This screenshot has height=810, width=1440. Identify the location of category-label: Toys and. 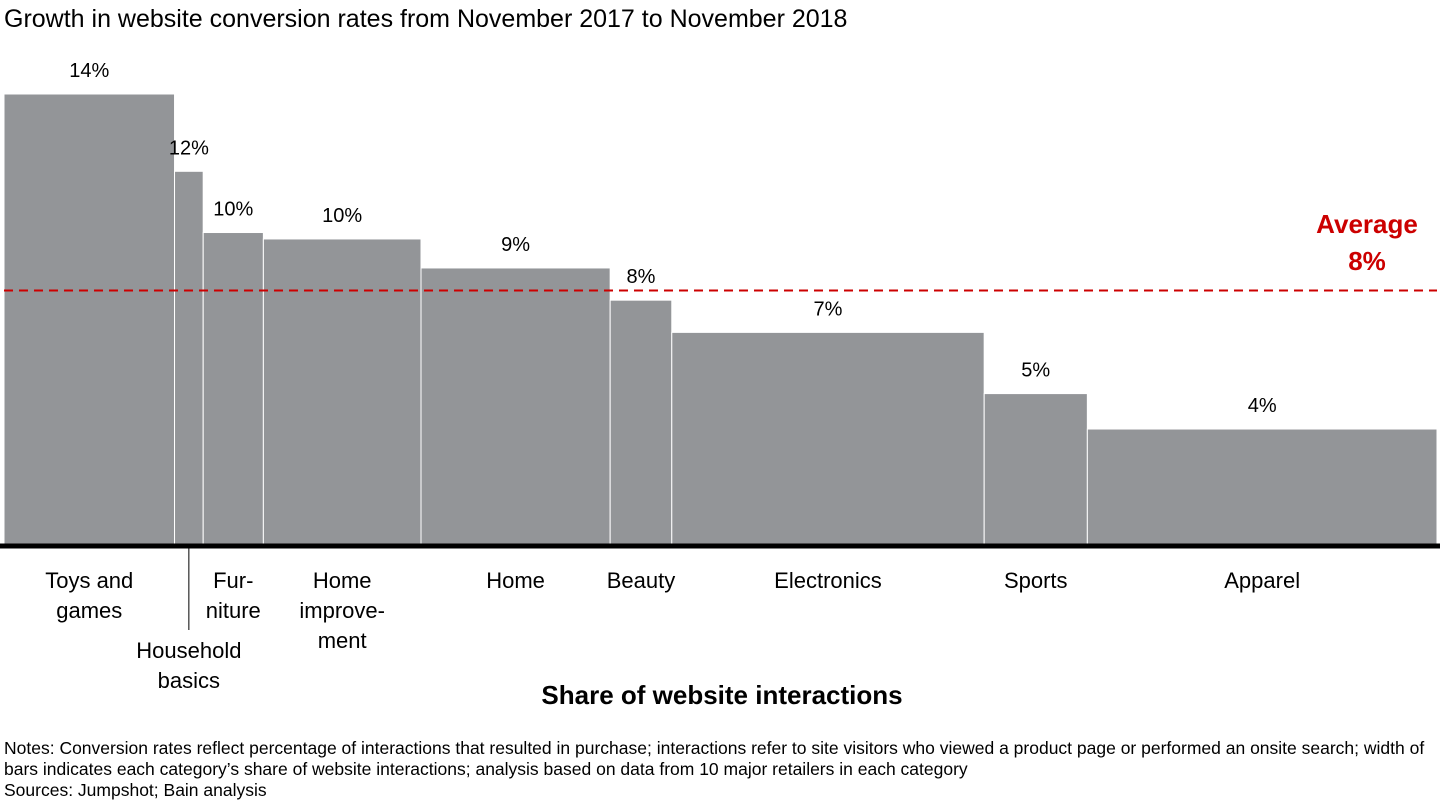
(89, 580).